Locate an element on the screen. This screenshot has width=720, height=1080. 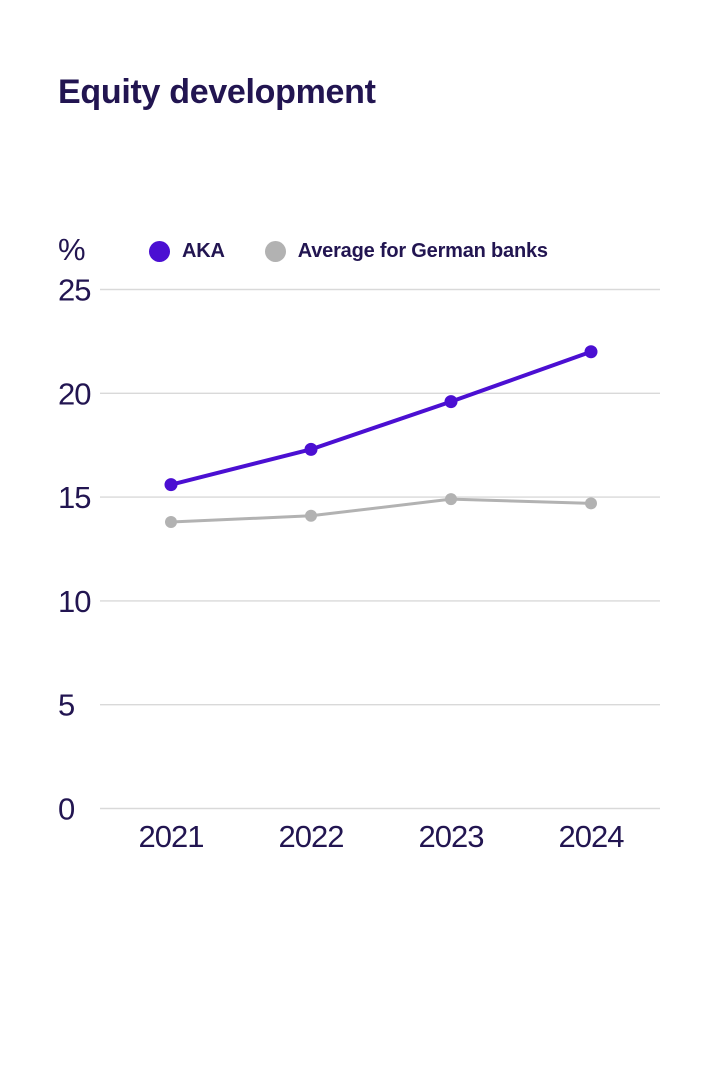
x-tick-label-2022: 2022 is located at coordinates (311, 836).